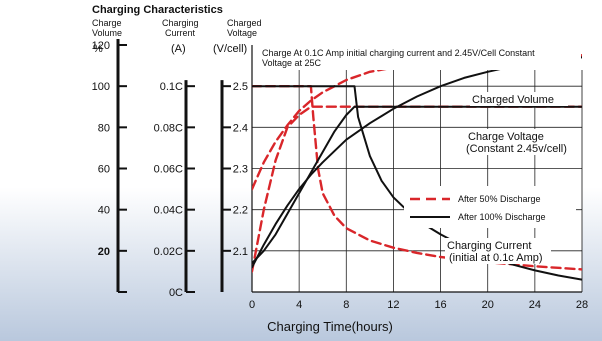  I want to click on charged-volume-label: Charged Volume, so click(513, 100).